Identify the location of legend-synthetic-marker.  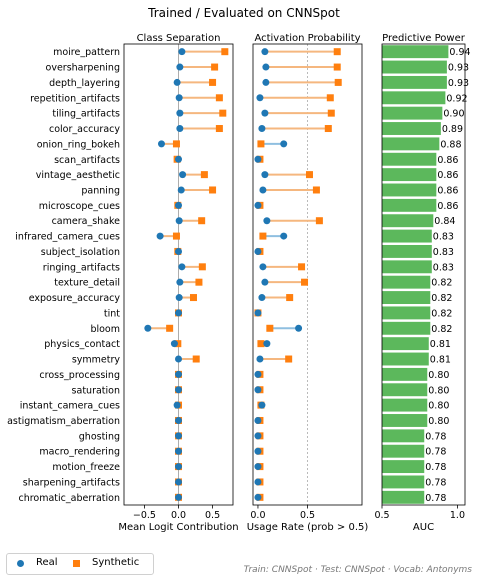
(76, 563).